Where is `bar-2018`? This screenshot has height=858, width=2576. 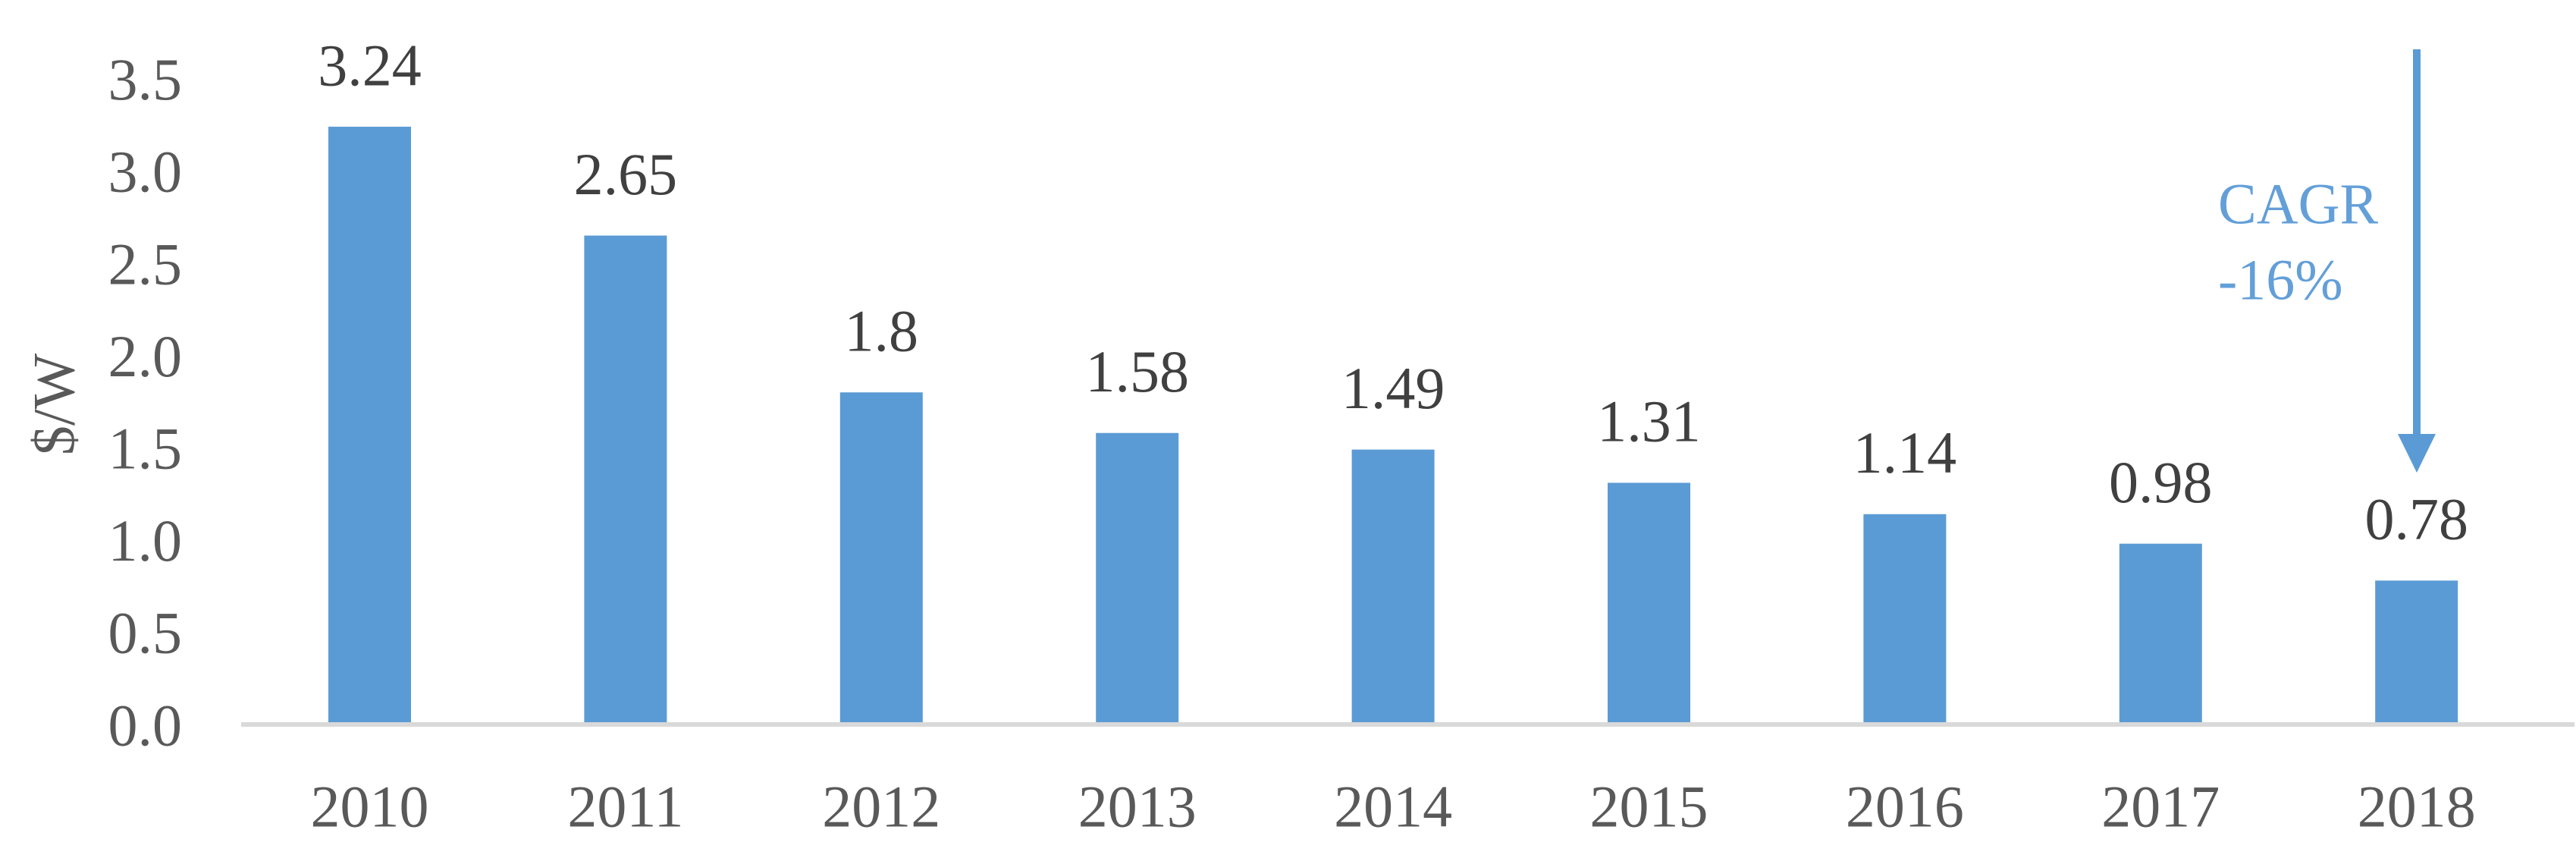
bar-2018 is located at coordinates (2416, 652).